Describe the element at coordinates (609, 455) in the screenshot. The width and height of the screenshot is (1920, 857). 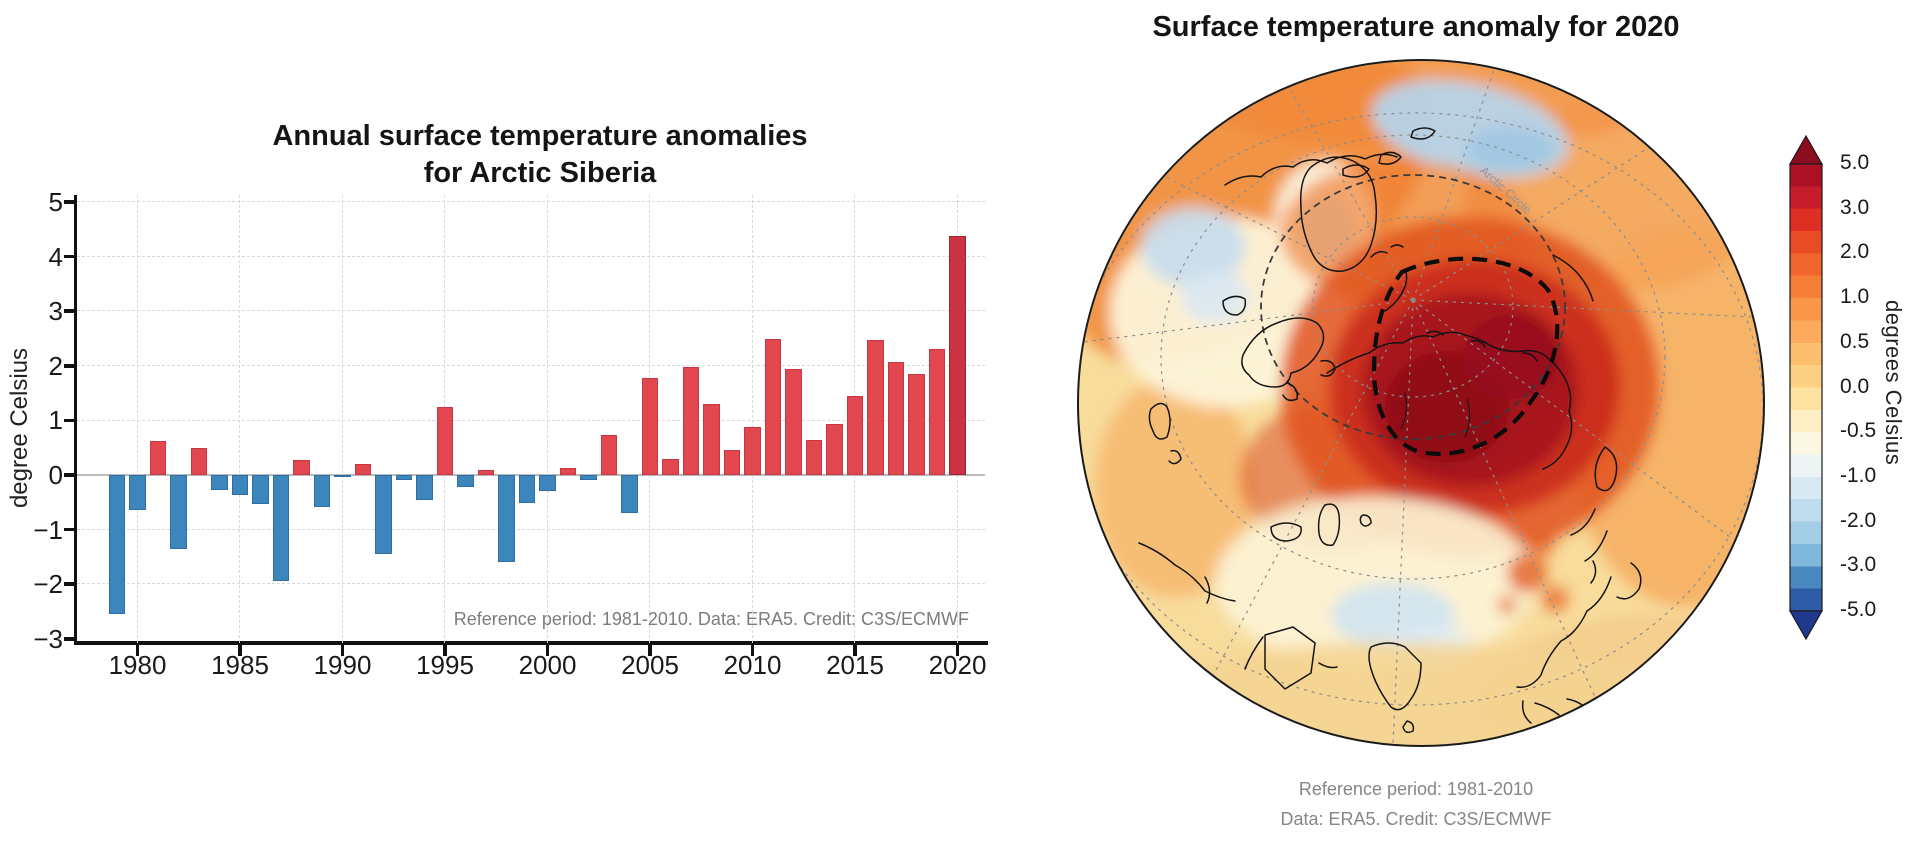
I see `bar-2003` at that location.